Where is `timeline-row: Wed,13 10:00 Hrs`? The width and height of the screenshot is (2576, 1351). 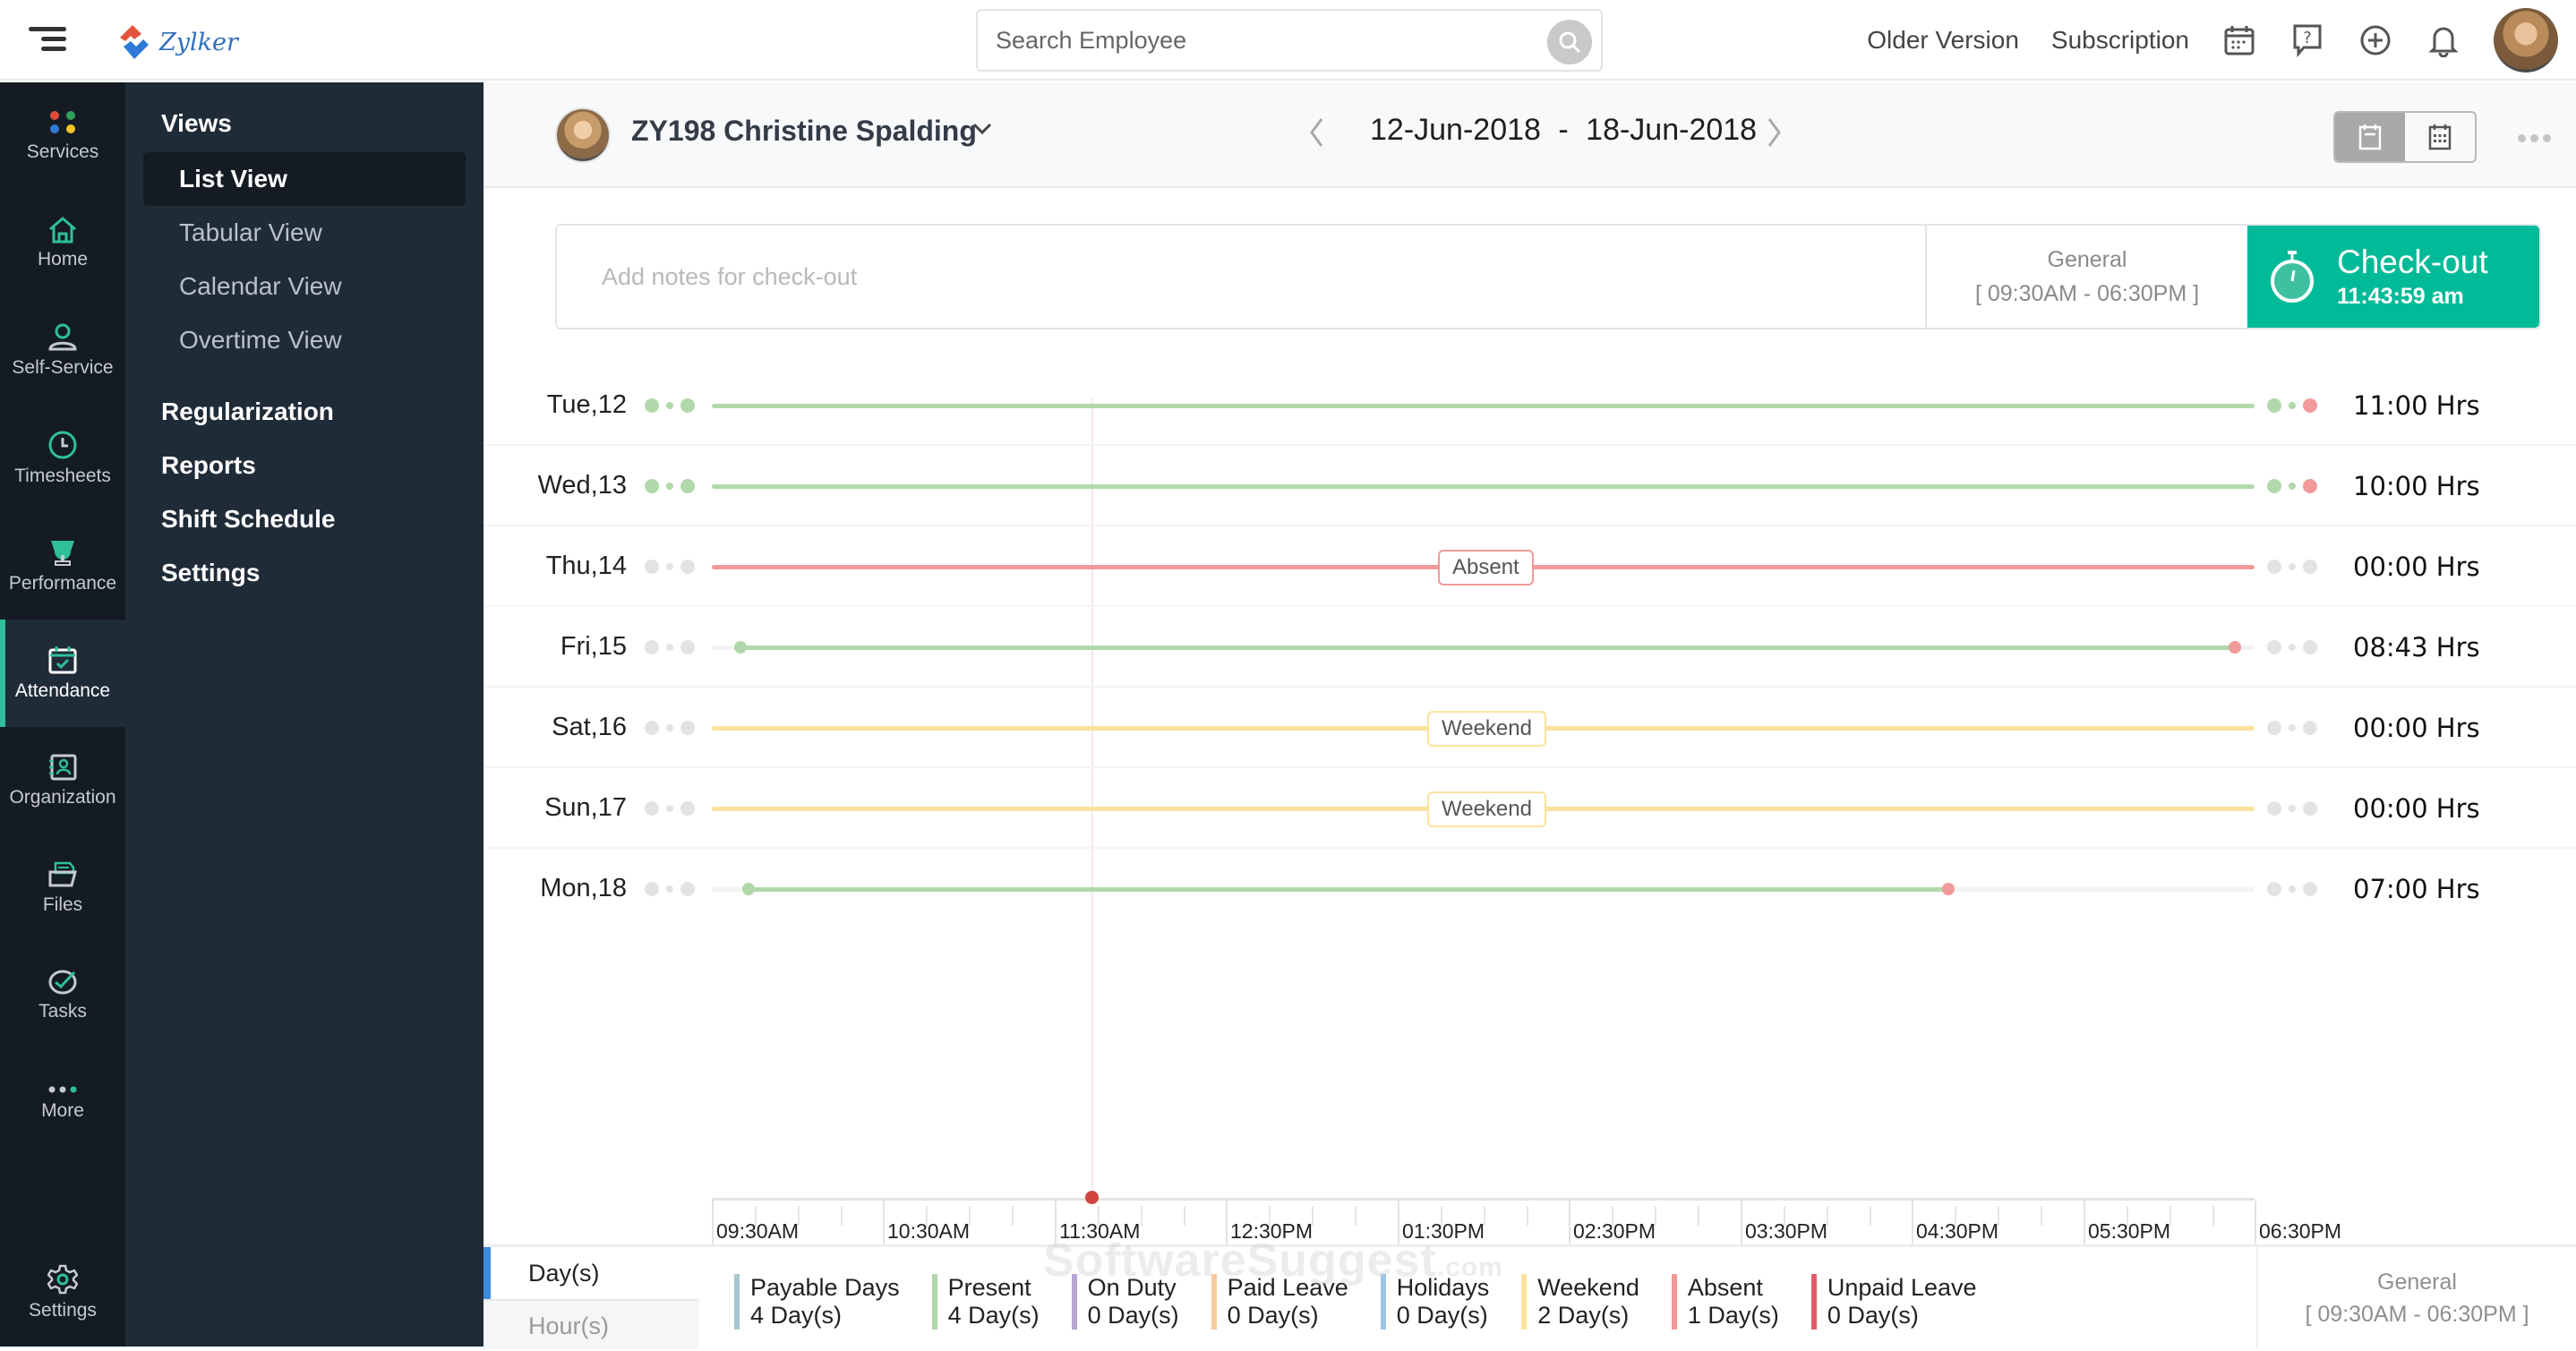
timeline-row: Wed,13 10:00 Hrs is located at coordinates (1530, 486).